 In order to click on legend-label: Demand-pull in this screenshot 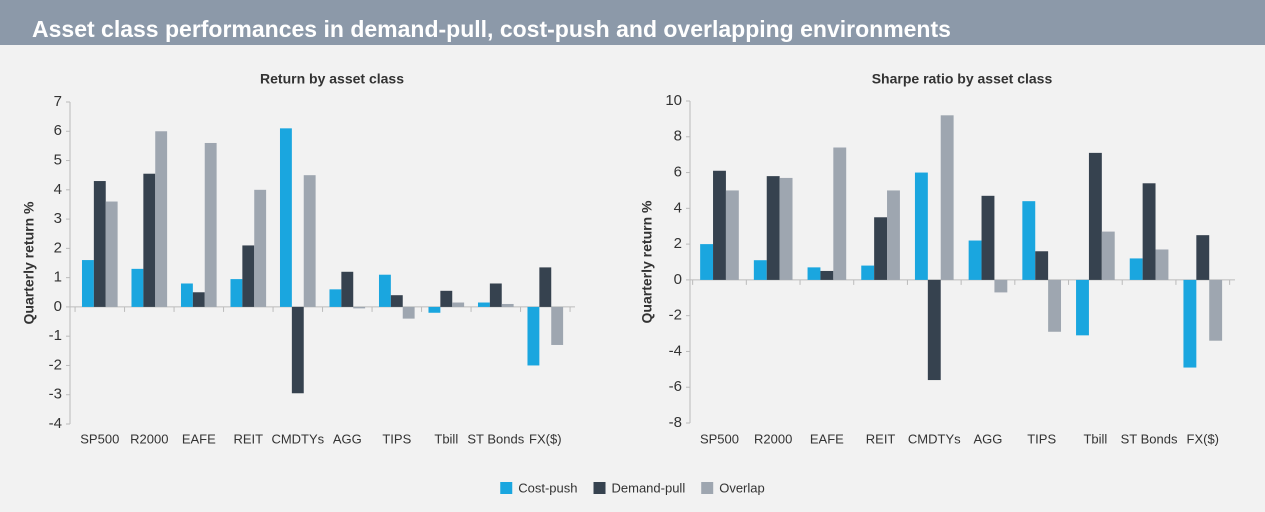, I will do `click(649, 487)`.